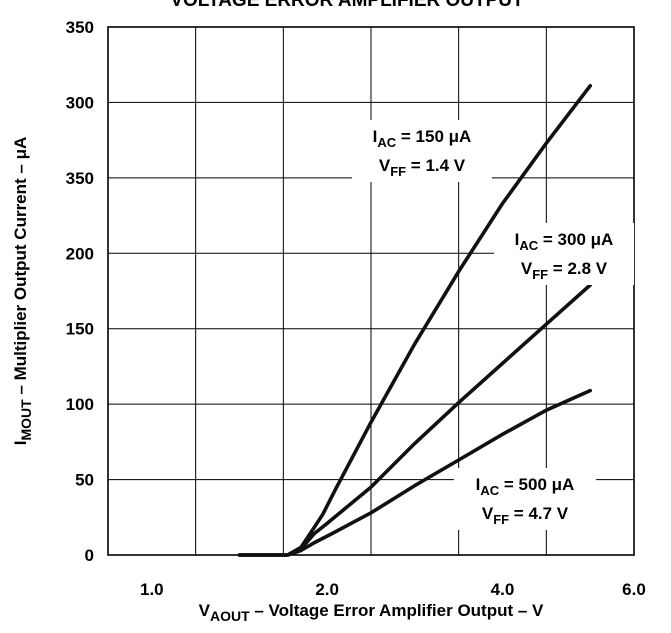 The height and width of the screenshot is (633, 671). I want to click on label-iac300-line1: IAC = 300 μA, so click(564, 241).